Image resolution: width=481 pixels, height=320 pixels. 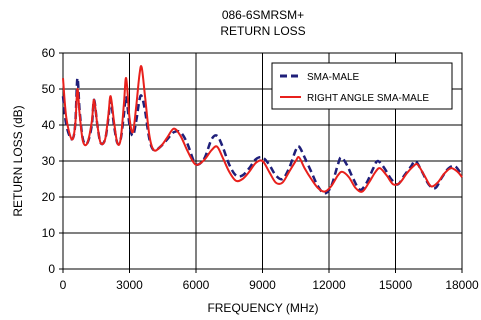 I want to click on x-axis-ticks: 0 3000 6000 9000 12000 15000 18000, so click(x=269, y=280).